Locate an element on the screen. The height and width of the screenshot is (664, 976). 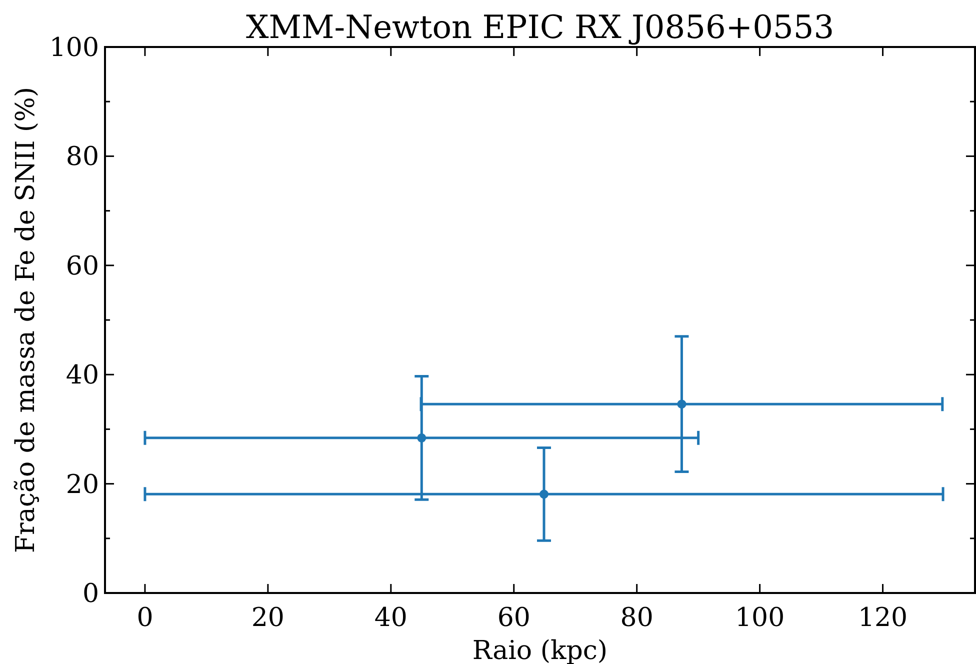
y-tick-label: 20 is located at coordinates (82, 485).